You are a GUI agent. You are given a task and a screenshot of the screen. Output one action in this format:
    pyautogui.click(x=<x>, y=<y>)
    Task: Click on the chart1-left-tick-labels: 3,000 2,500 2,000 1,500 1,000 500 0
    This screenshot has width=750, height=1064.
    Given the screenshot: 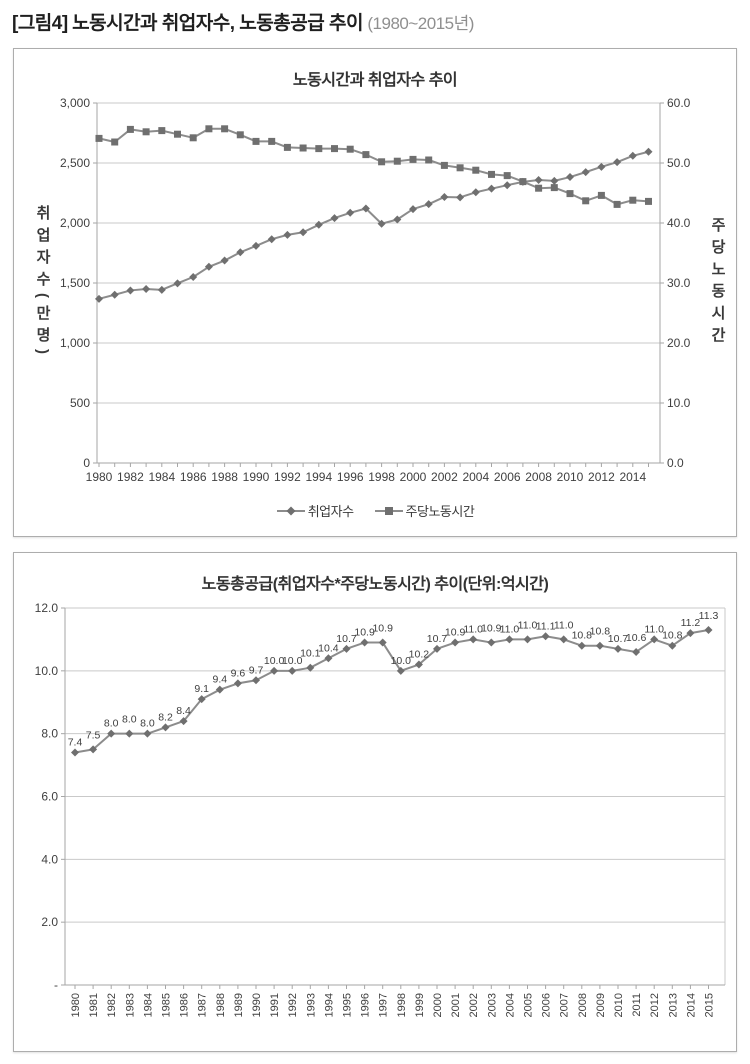 What is the action you would take?
    pyautogui.click(x=75, y=283)
    